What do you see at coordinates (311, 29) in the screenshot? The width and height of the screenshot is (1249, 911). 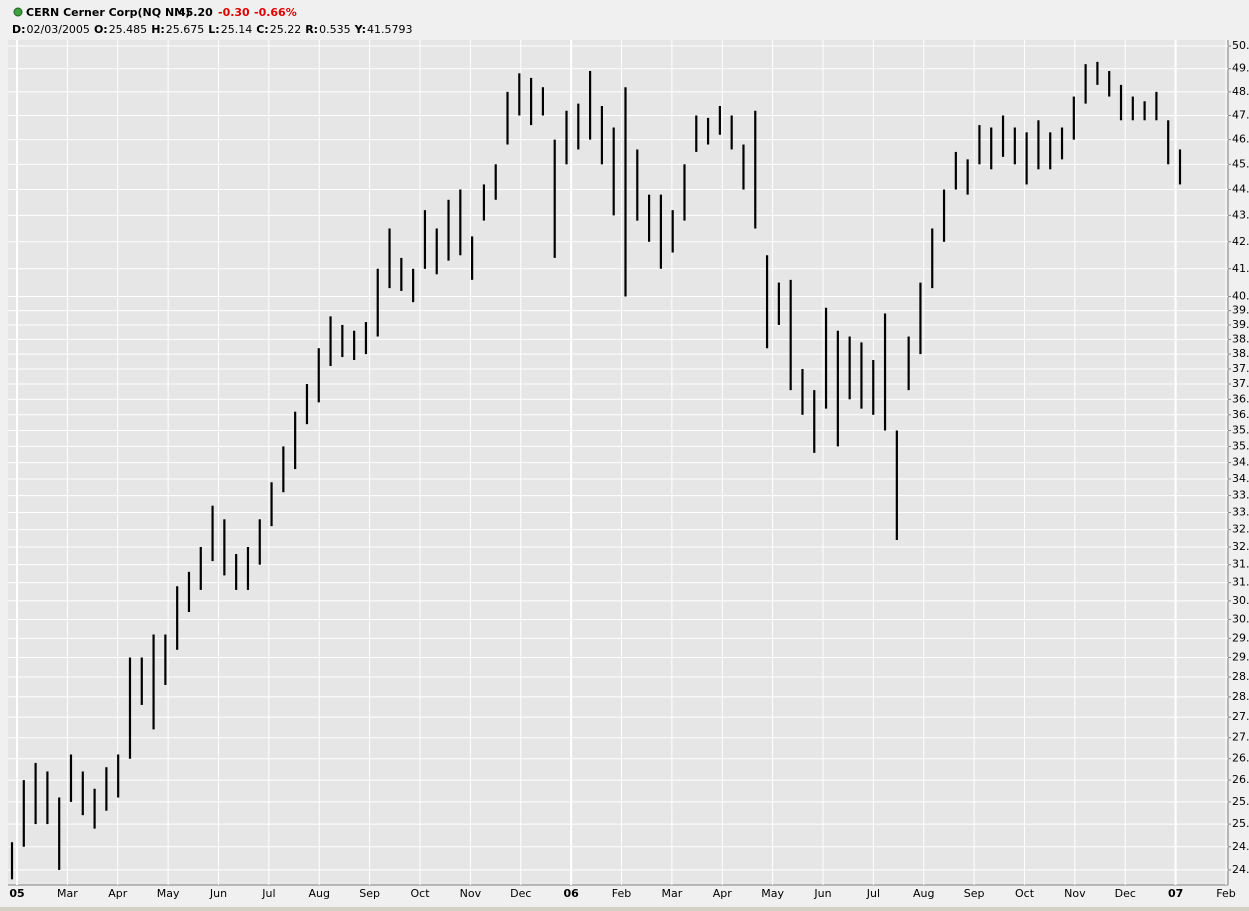 I see `field-key: R:` at bounding box center [311, 29].